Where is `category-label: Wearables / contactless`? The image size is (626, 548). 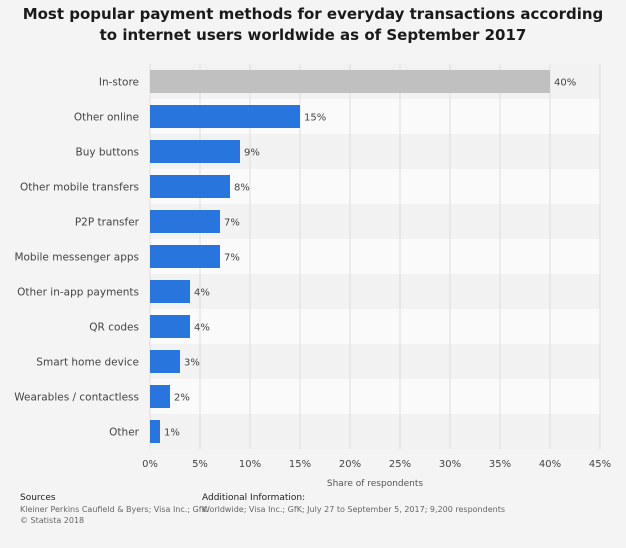 category-label: Wearables / contactless is located at coordinates (76, 398).